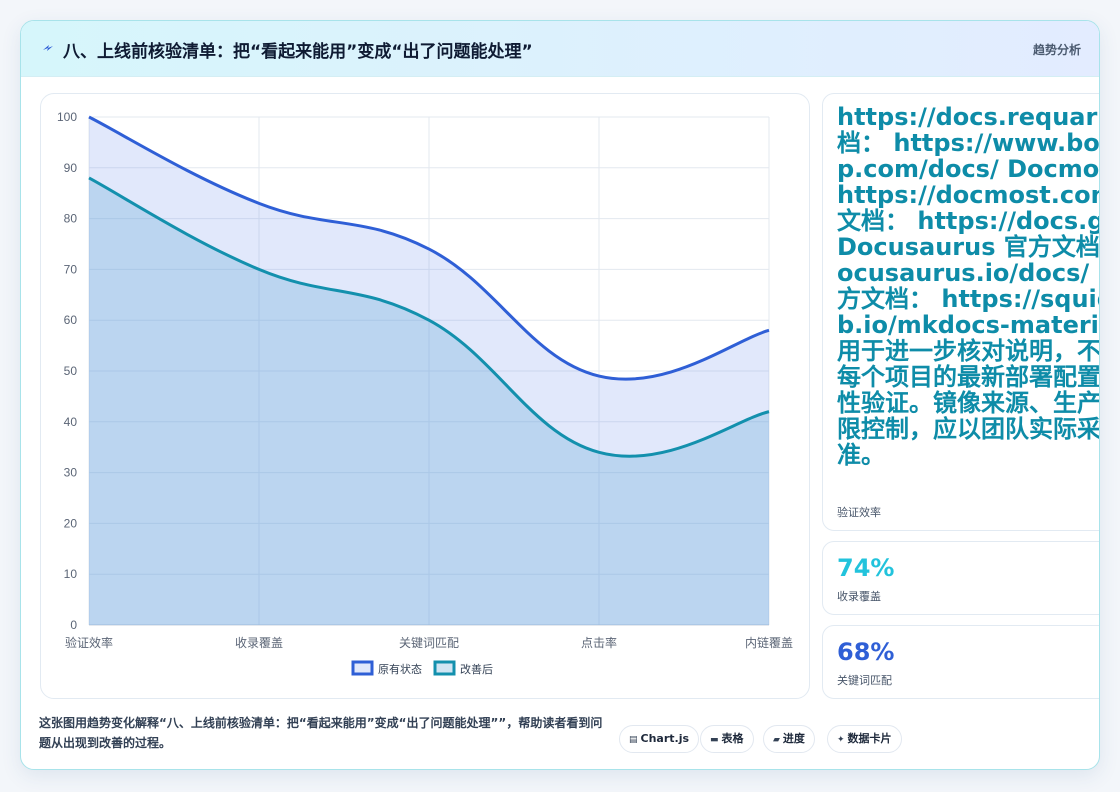  Describe the element at coordinates (841, 740) in the screenshot. I see `sparkle-icon: ✦` at that location.